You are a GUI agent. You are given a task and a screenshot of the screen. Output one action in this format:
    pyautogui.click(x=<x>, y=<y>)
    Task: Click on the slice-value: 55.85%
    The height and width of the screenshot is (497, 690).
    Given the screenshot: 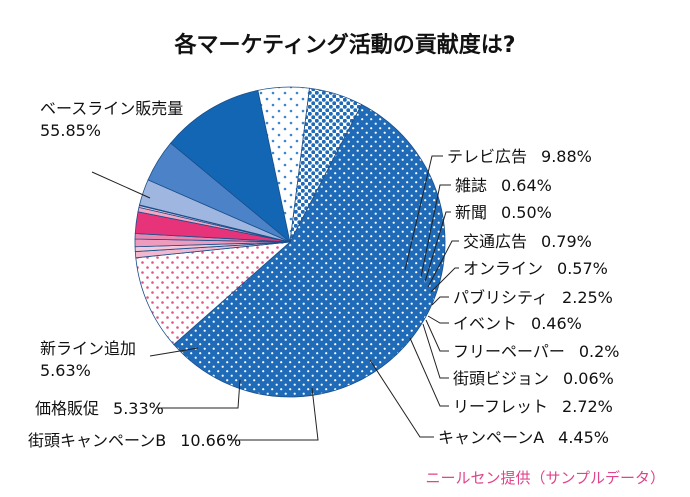 What is the action you would take?
    pyautogui.click(x=70, y=130)
    